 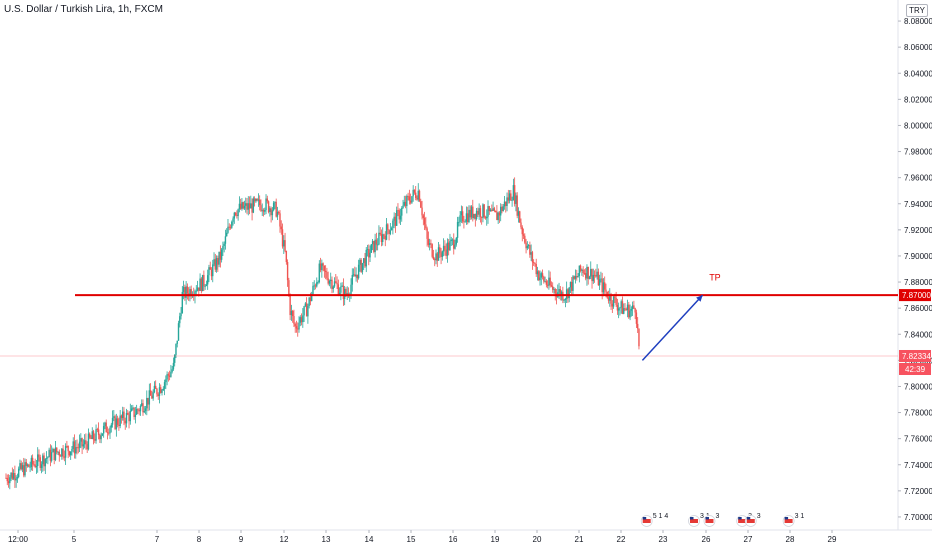 I want to click on currency-label: TRY, so click(x=917, y=10).